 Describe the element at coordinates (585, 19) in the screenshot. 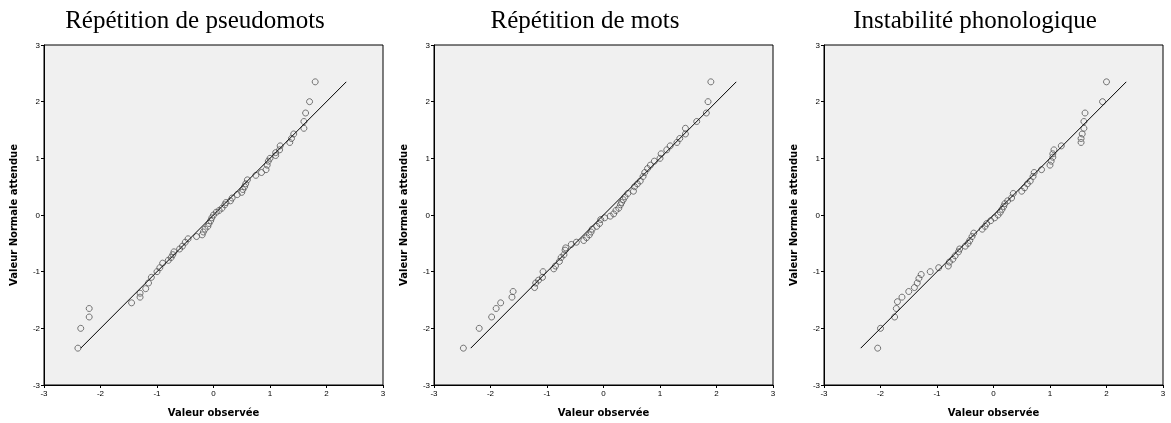

I see `chart-title: Répétition de mots` at that location.